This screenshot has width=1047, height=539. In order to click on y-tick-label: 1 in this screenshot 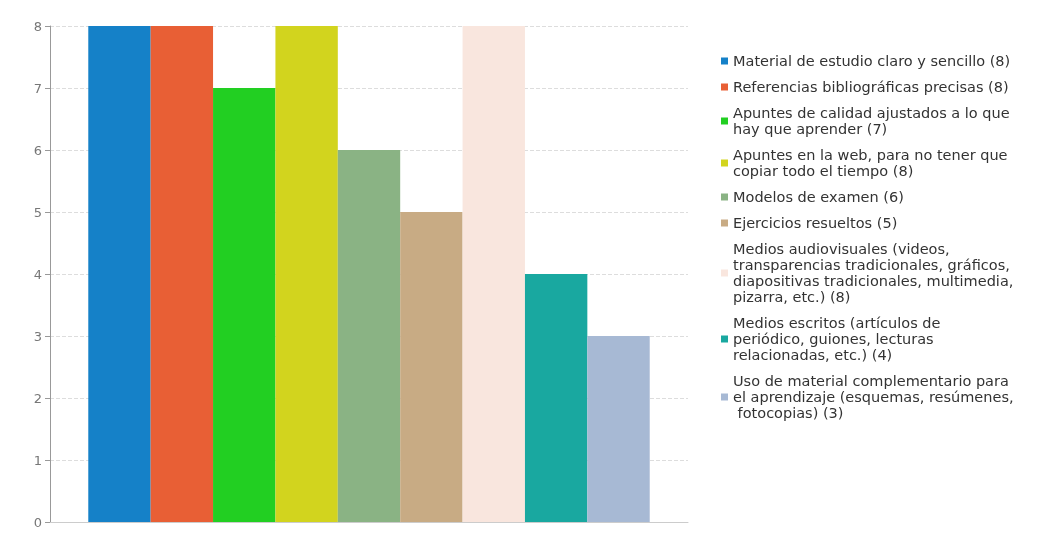, I will do `click(37, 460)`.